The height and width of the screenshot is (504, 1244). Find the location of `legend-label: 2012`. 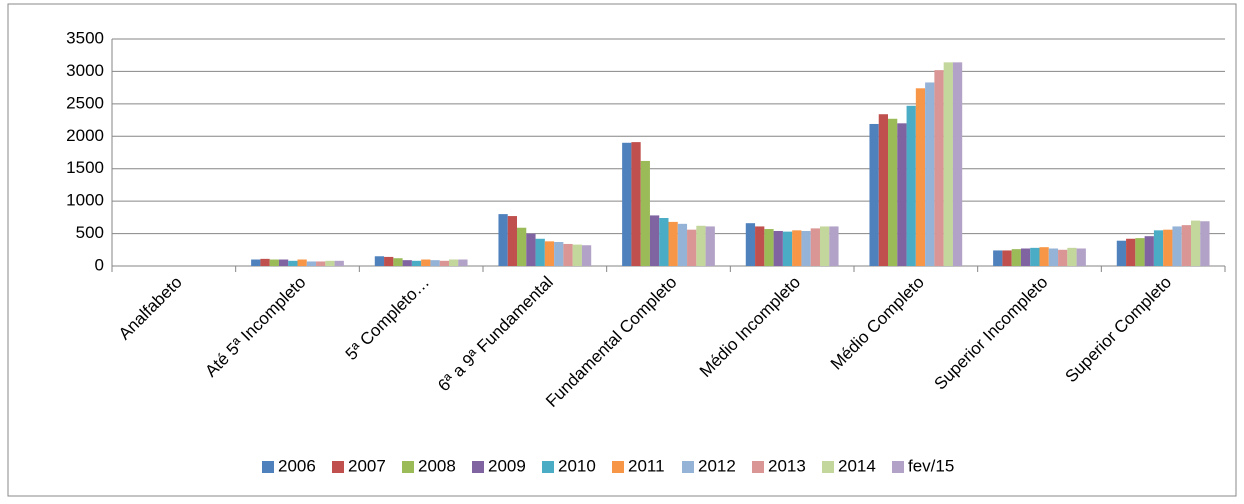

legend-label: 2012 is located at coordinates (717, 465).